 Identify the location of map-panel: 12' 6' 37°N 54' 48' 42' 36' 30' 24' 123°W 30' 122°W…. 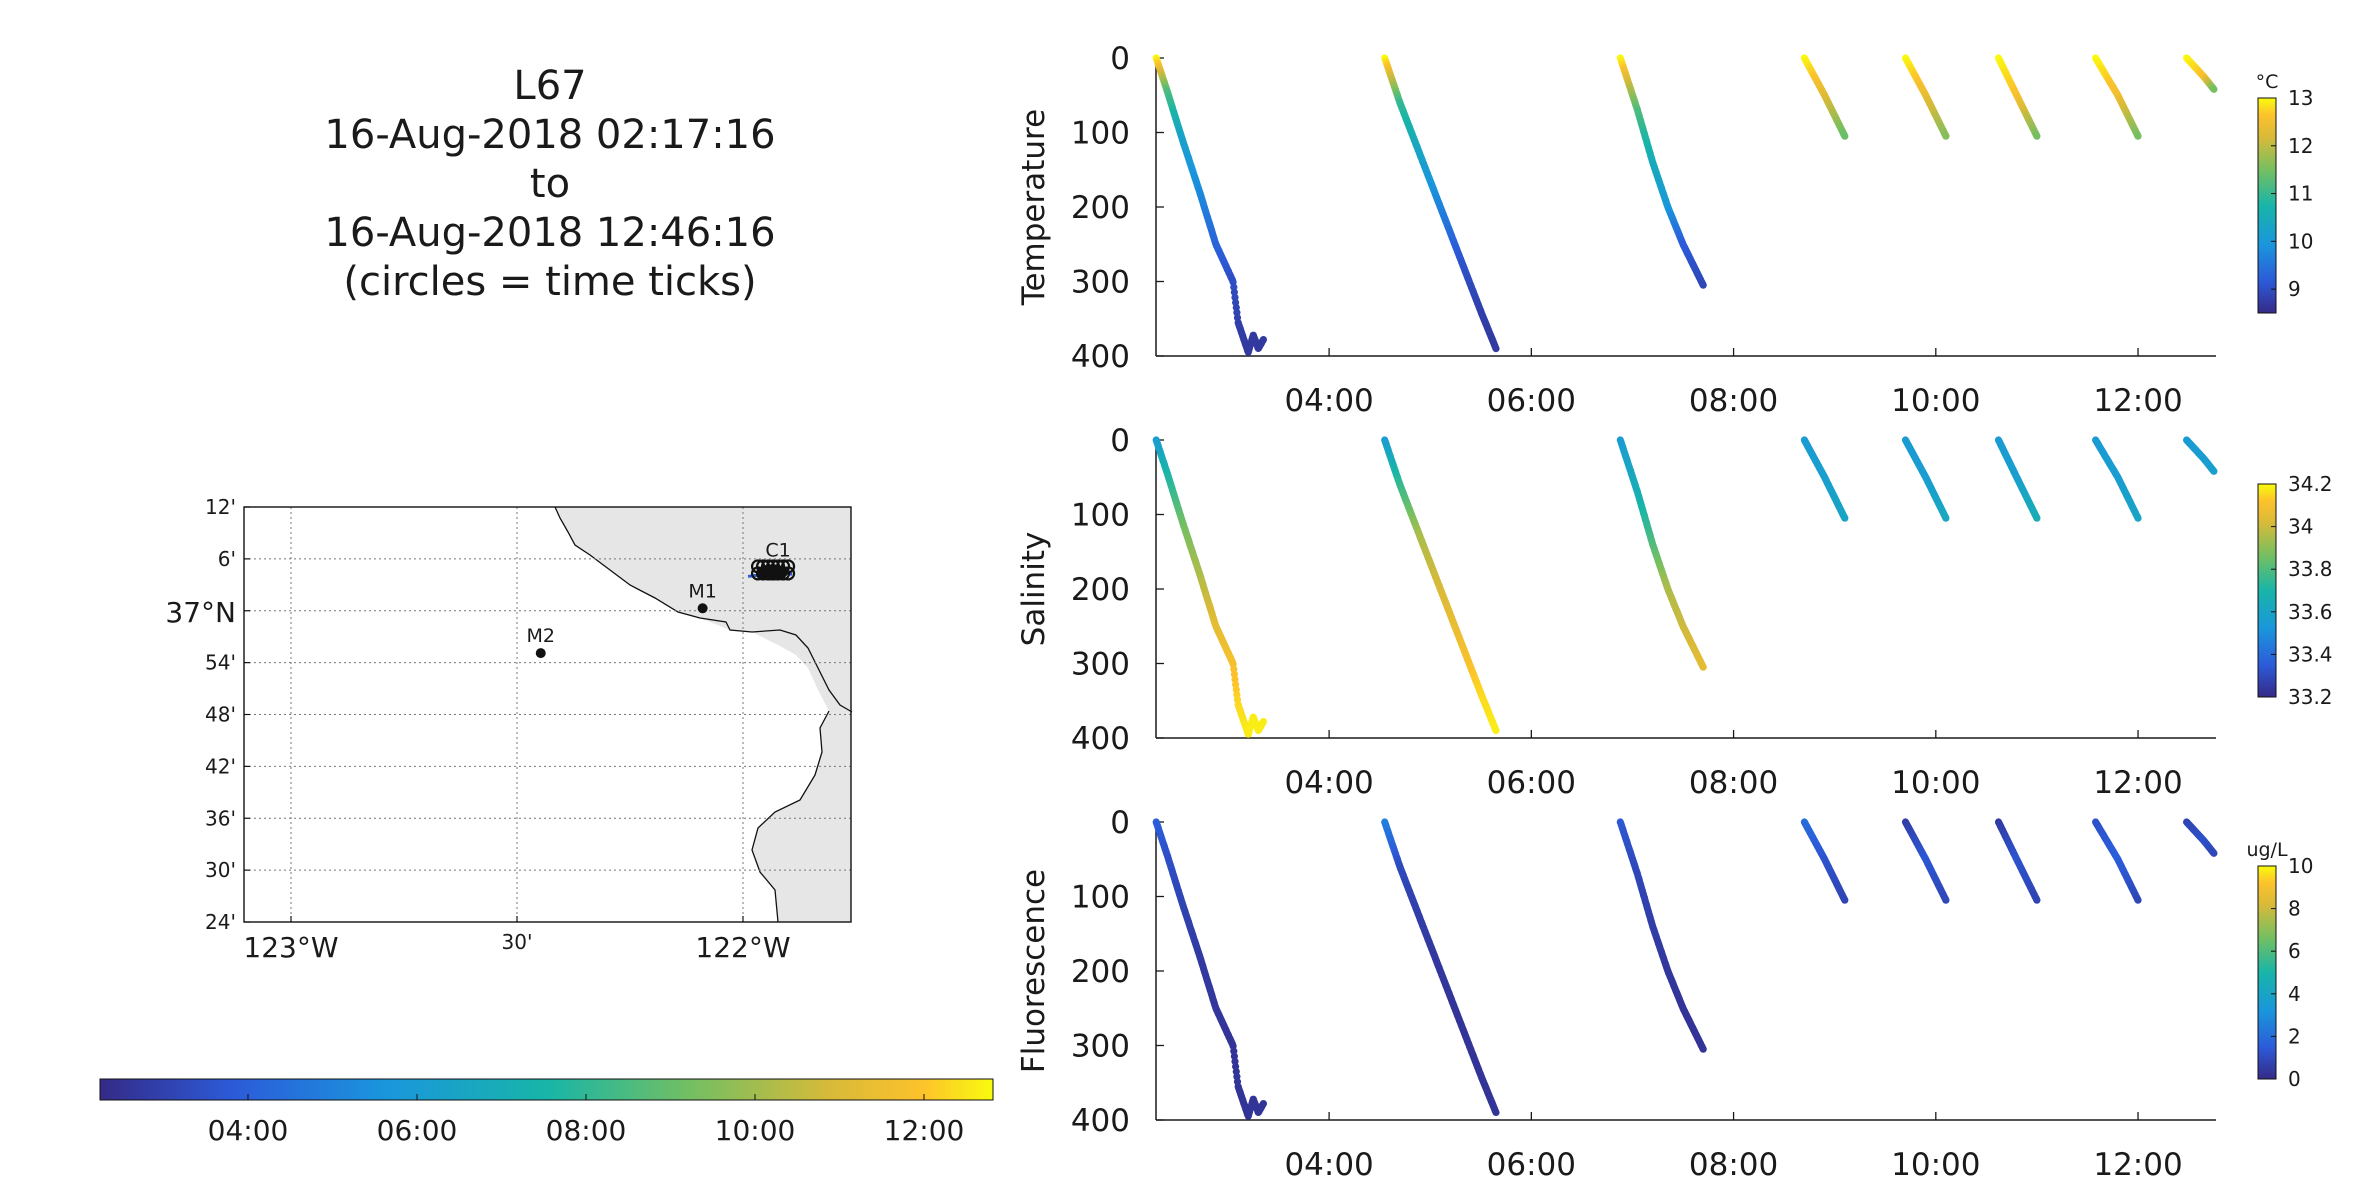
(509, 729).